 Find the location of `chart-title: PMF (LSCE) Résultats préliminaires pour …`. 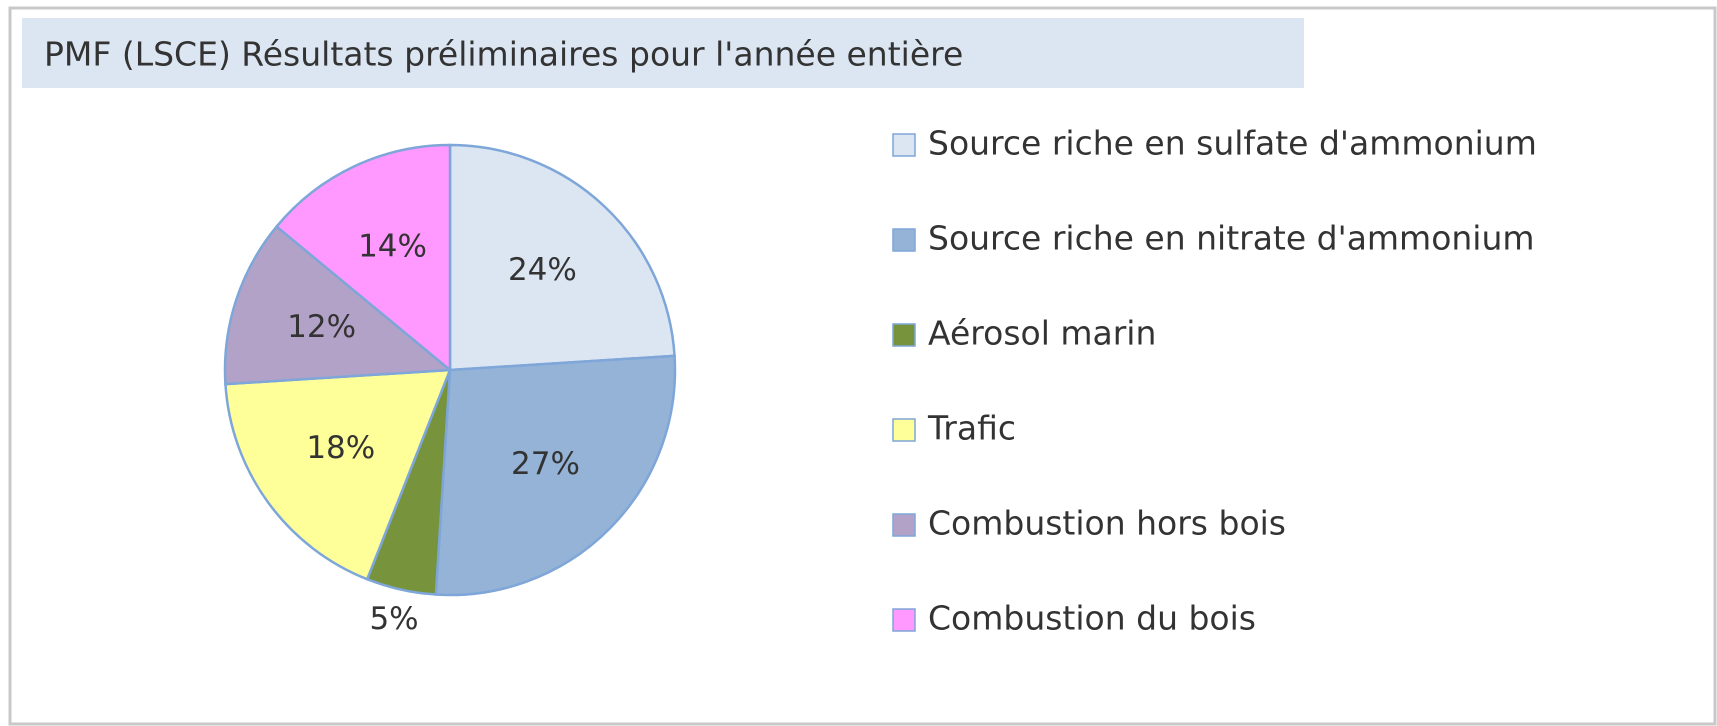

chart-title: PMF (LSCE) Résultats préliminaires pour … is located at coordinates (503, 54).